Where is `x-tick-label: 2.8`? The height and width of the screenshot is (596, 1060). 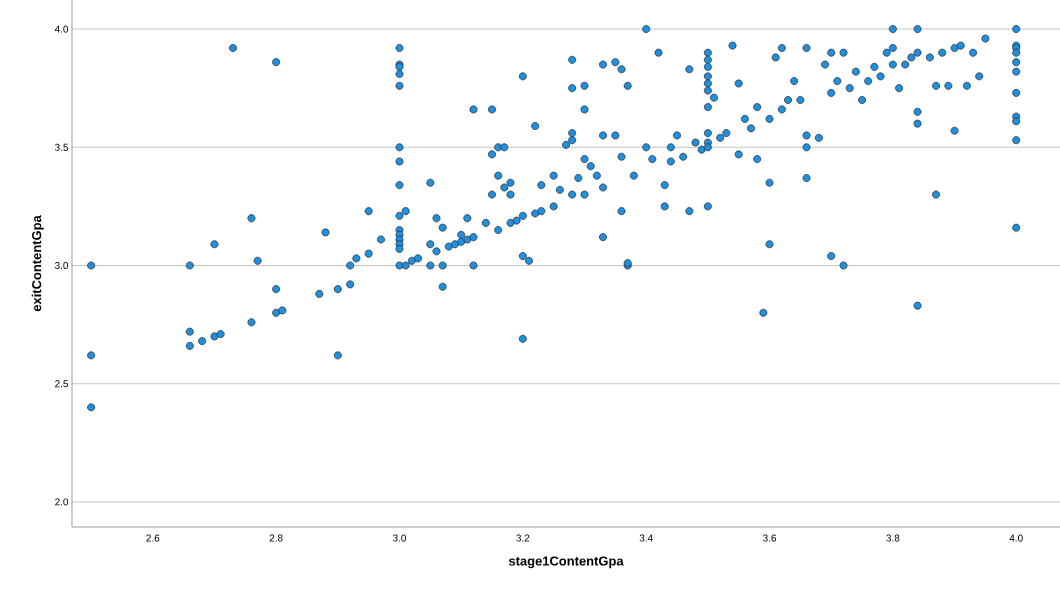
x-tick-label: 2.8 is located at coordinates (276, 538).